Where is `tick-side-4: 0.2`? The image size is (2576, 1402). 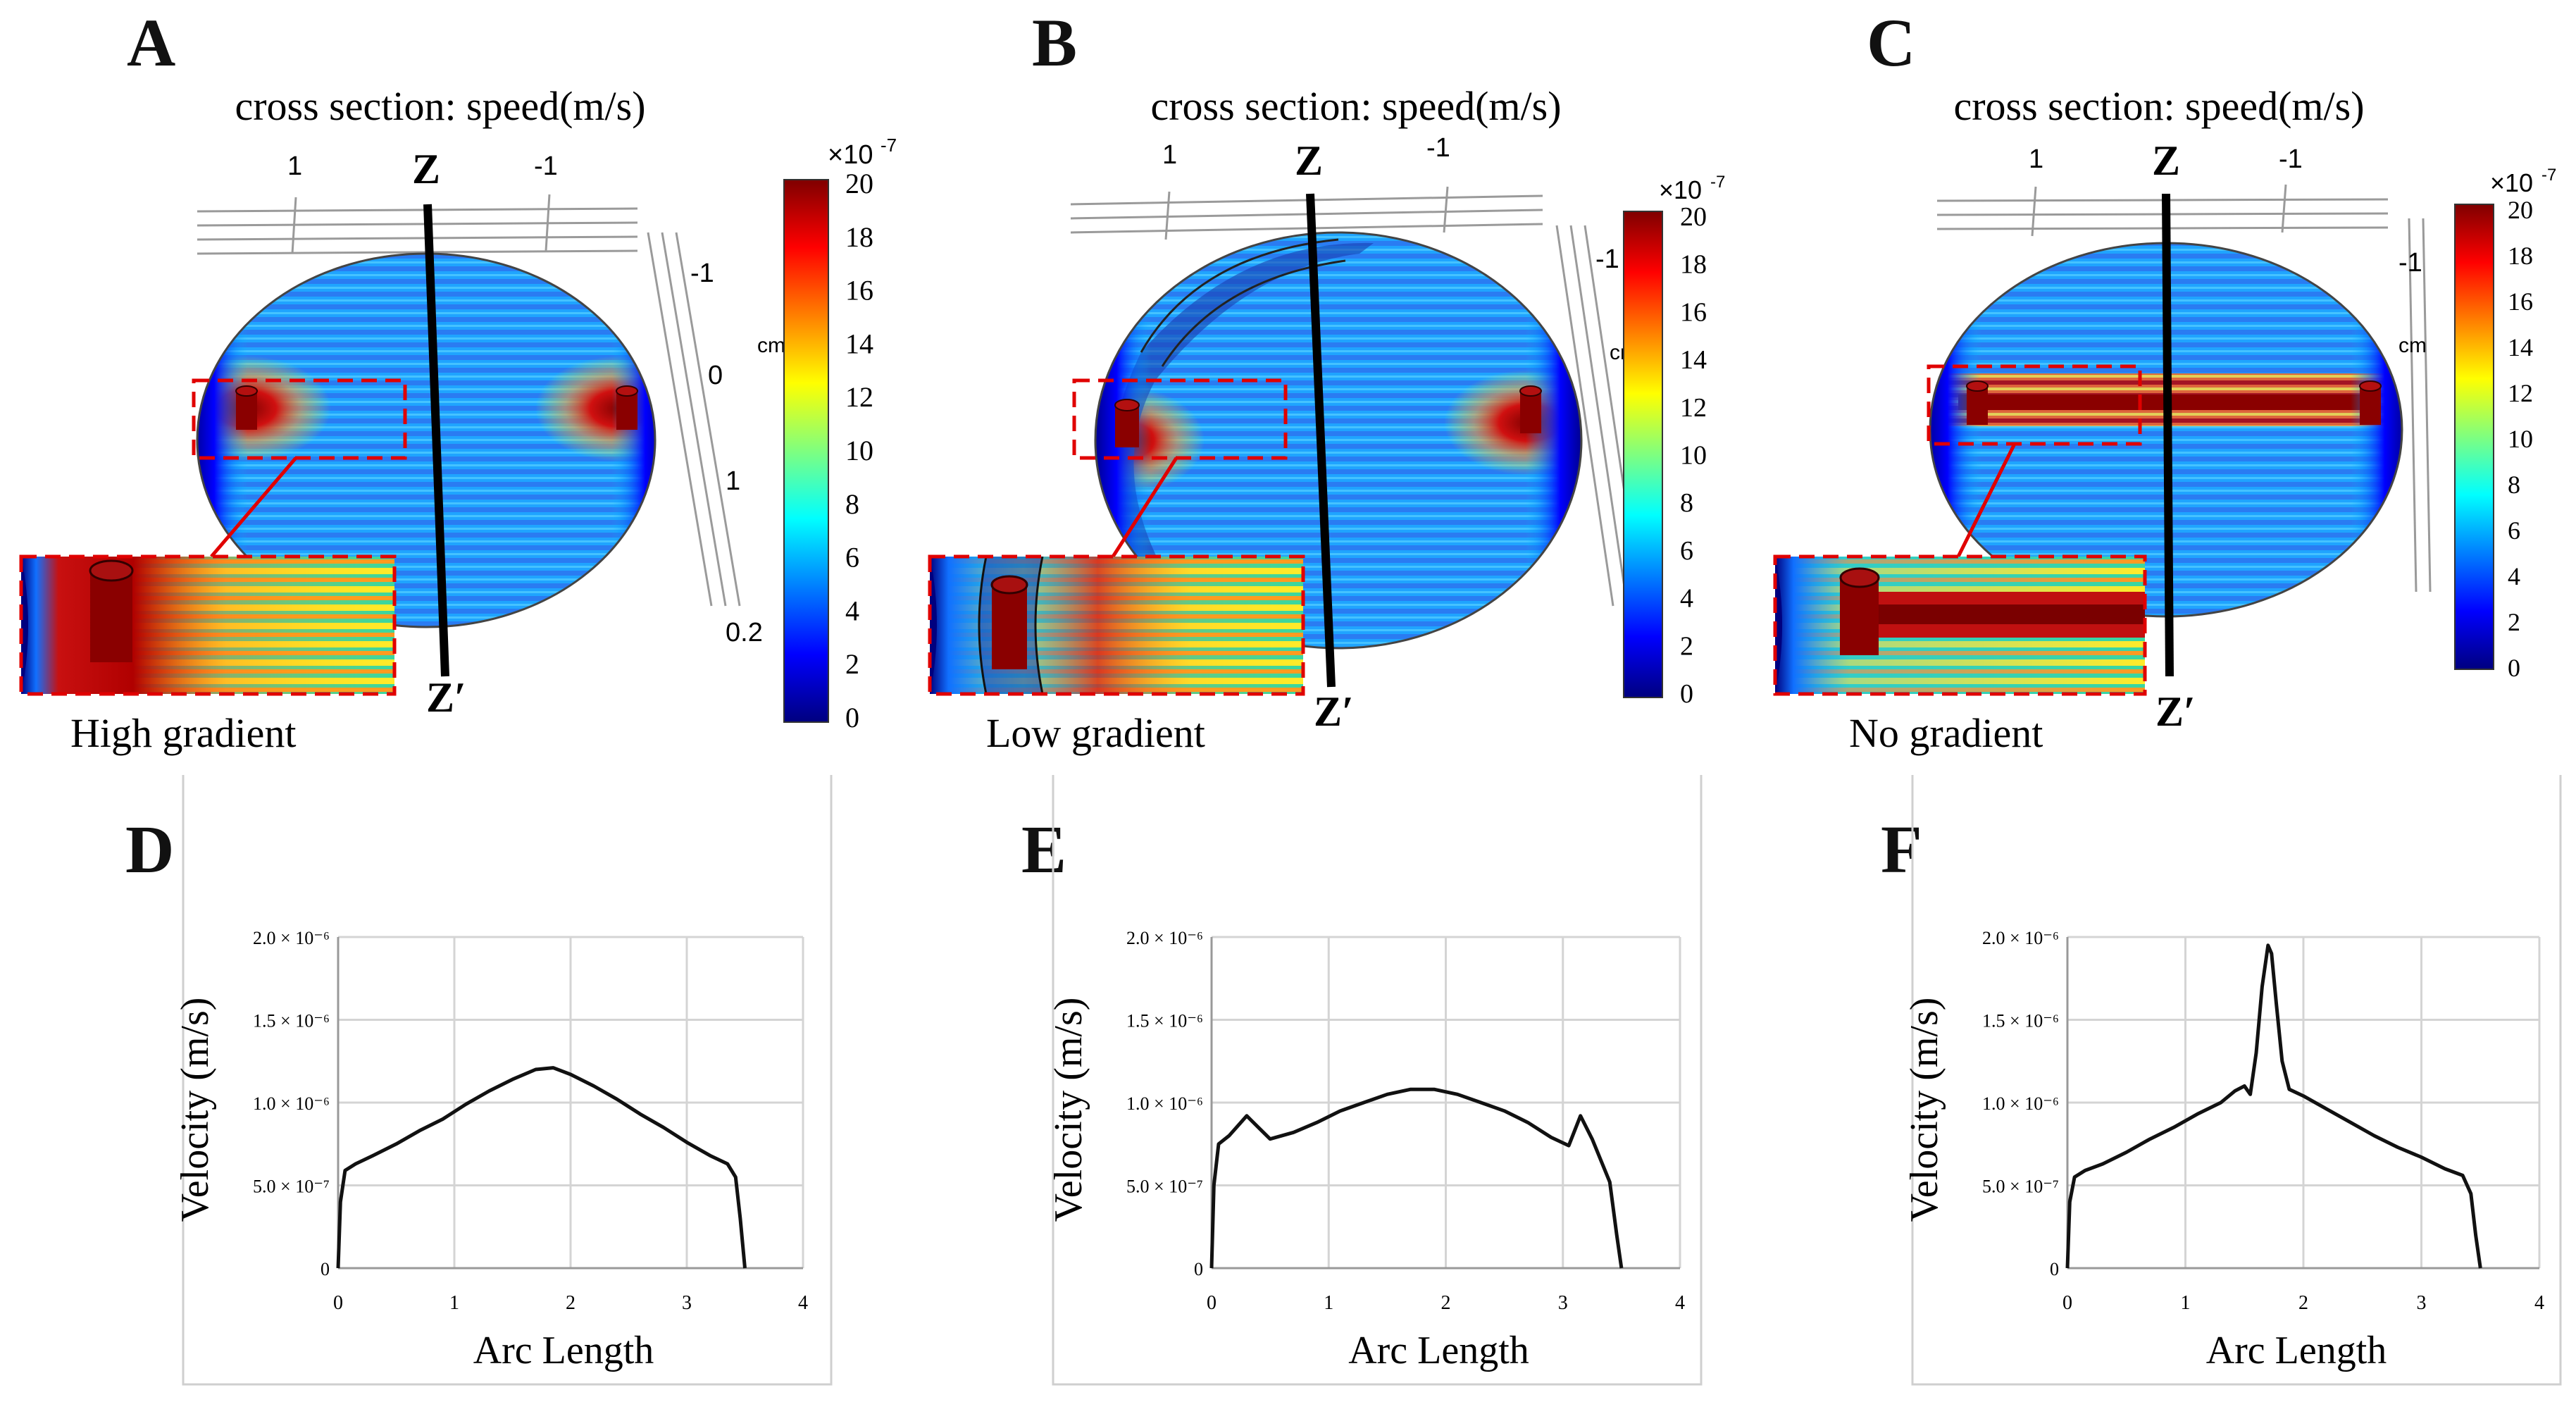
tick-side-4: 0.2 is located at coordinates (744, 632).